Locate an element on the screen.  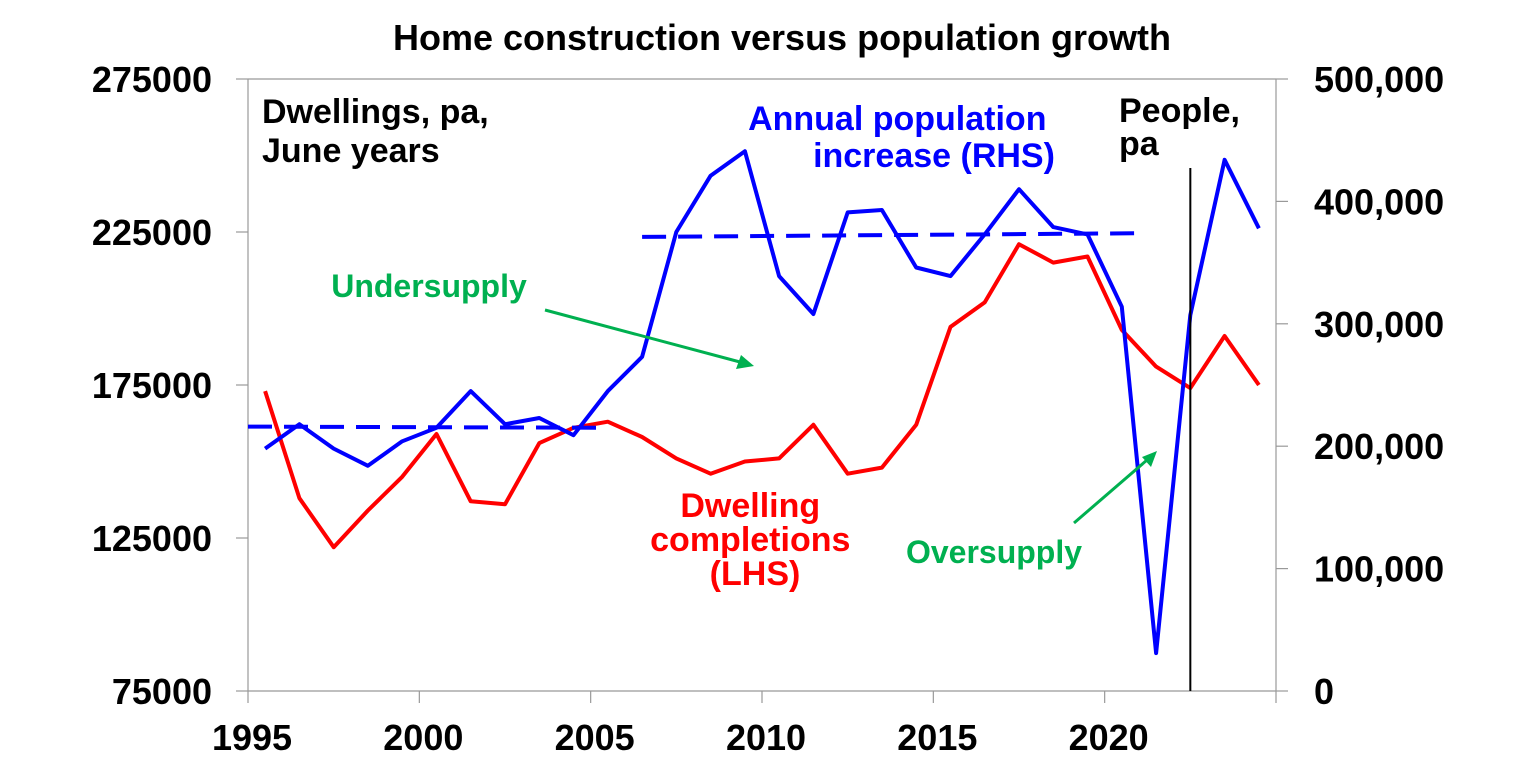
x-tick-label: 2020 is located at coordinates (1109, 737).